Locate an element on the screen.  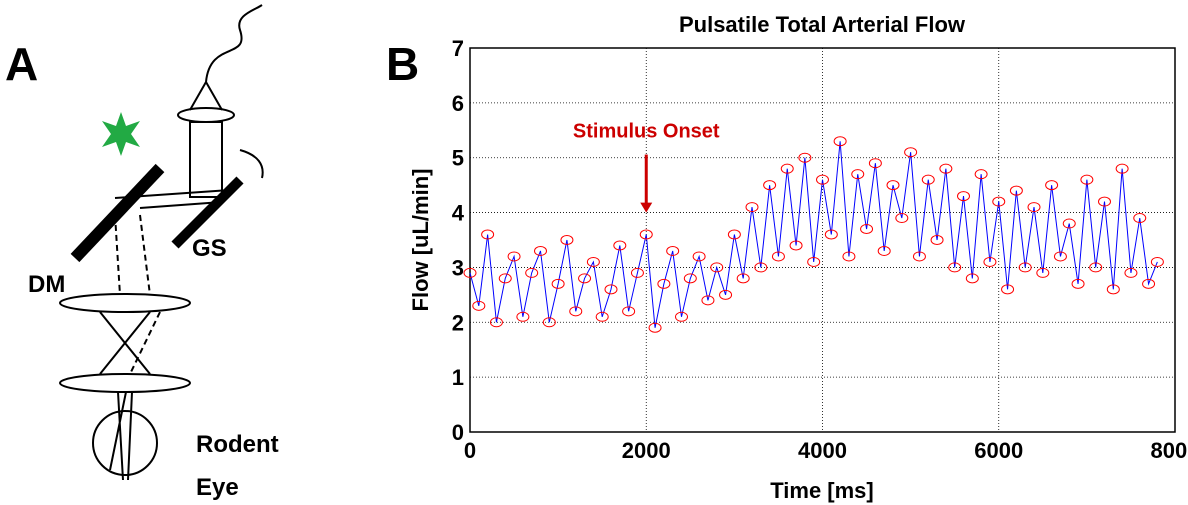
x-axis-label: Time [ms] is located at coordinates (822, 490).